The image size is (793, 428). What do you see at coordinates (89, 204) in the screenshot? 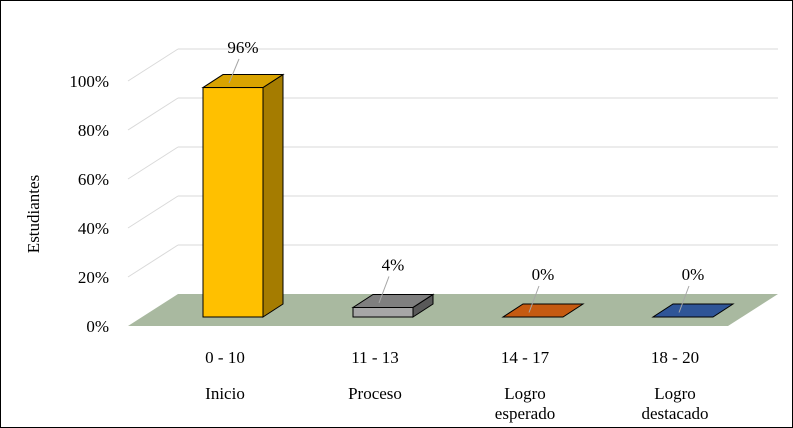
I see `y-axis-ticks: 0% 20% 40% 60% 80% 100%` at bounding box center [89, 204].